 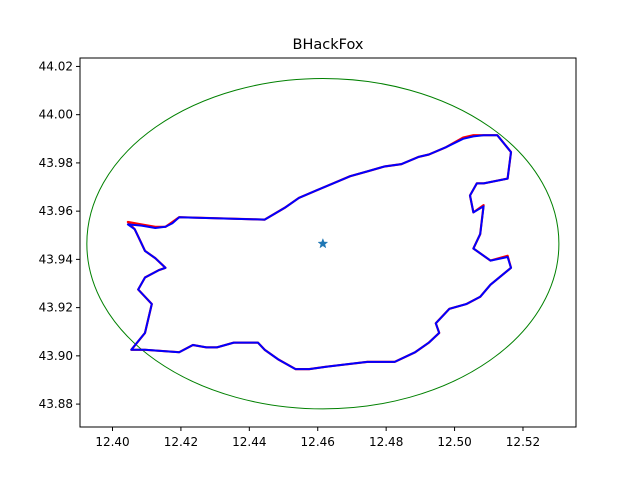 I want to click on y-axis: 43.88 43.90 43.92 43.94 43.96 43.98 44.00 44.02, so click(x=59, y=235).